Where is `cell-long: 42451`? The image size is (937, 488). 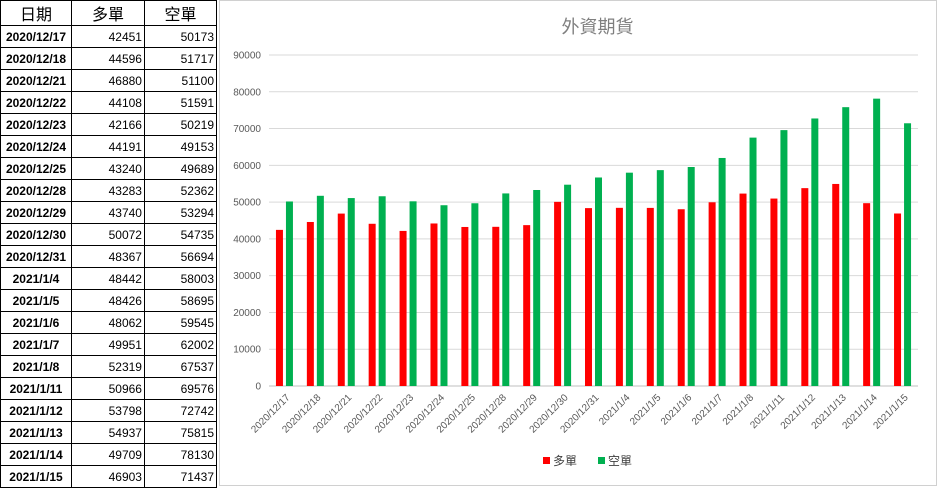
cell-long: 42451 is located at coordinates (107, 37).